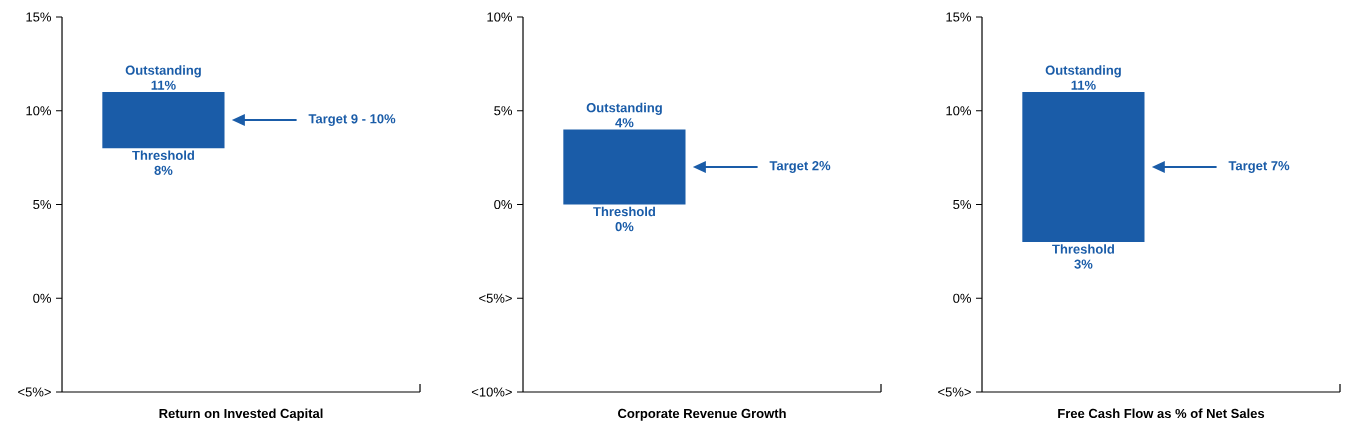 Image resolution: width=1346 pixels, height=435 pixels. What do you see at coordinates (624, 115) in the screenshot?
I see `annotation: Outstanding 4%` at bounding box center [624, 115].